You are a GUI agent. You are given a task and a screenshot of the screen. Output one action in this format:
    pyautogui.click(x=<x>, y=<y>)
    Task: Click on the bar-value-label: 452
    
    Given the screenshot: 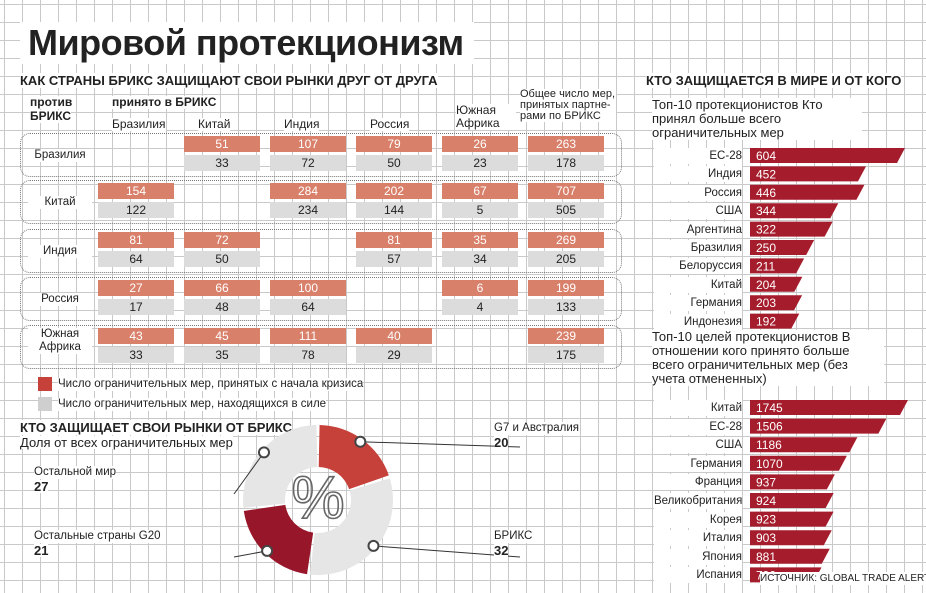 What is the action you would take?
    pyautogui.click(x=766, y=174)
    